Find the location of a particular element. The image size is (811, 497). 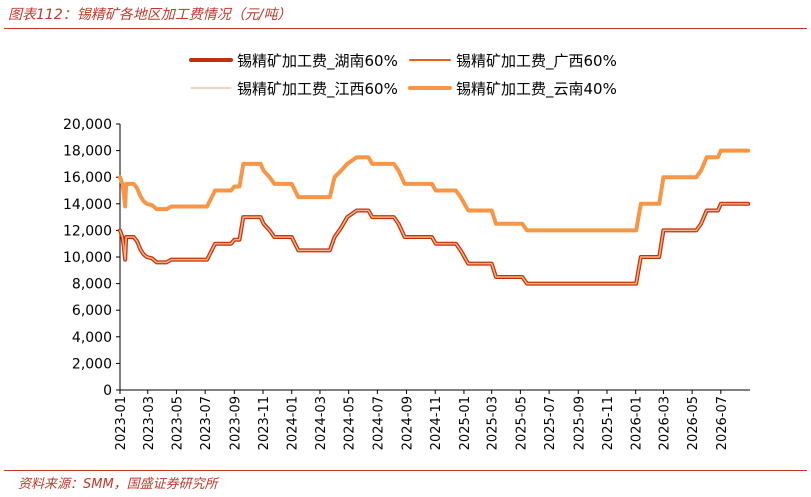

y-tick-label: 0 is located at coordinates (107, 391).